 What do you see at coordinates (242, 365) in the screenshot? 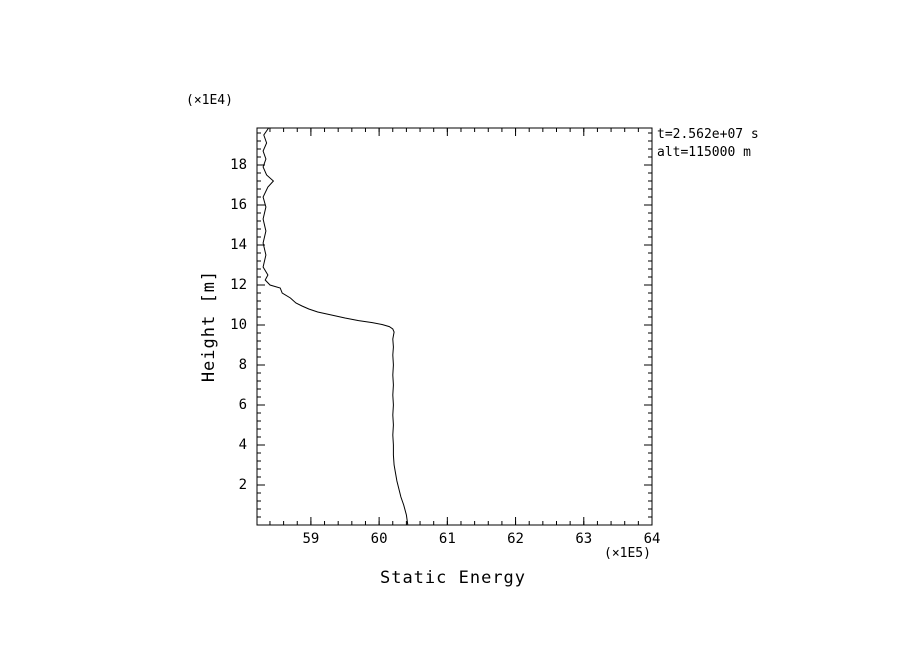
I see `y-tick-label: 8` at bounding box center [242, 365].